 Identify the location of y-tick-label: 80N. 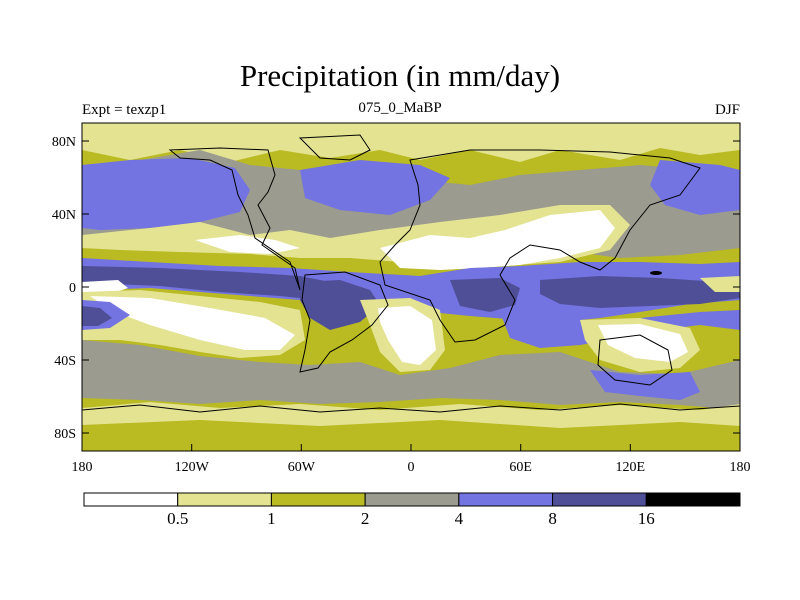
(64, 142).